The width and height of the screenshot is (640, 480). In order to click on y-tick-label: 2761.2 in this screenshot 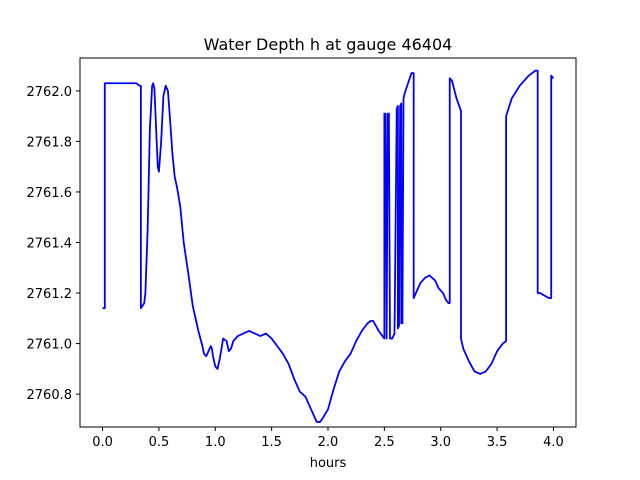, I will do `click(50, 294)`.